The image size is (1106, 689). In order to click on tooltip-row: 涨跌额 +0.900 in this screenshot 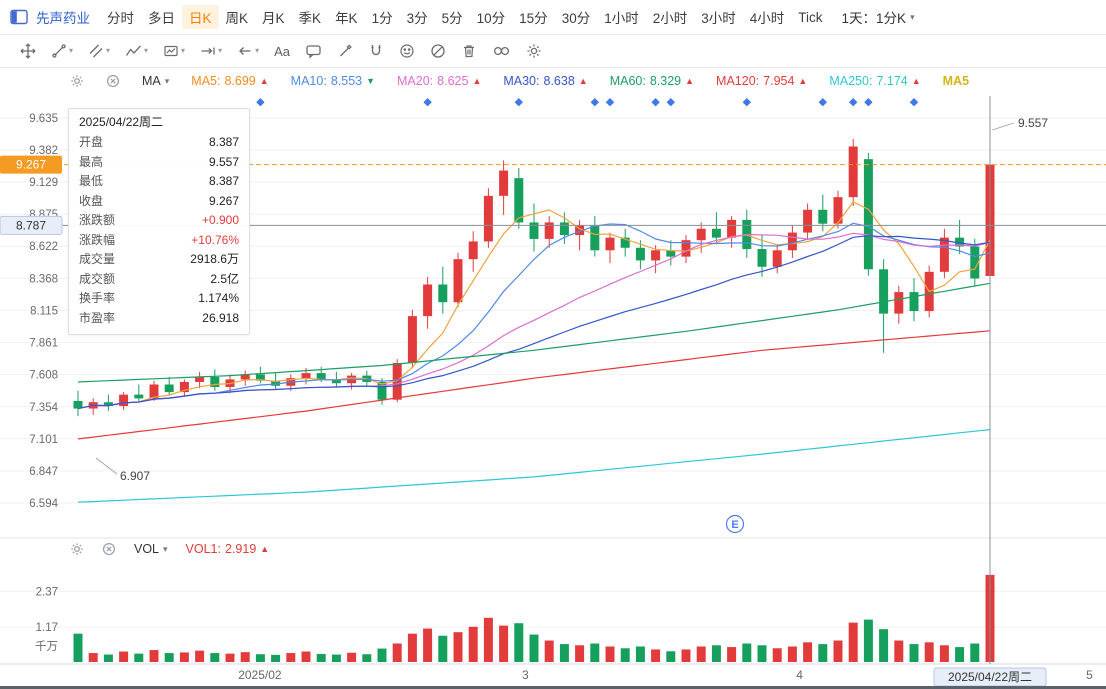, I will do `click(159, 220)`.